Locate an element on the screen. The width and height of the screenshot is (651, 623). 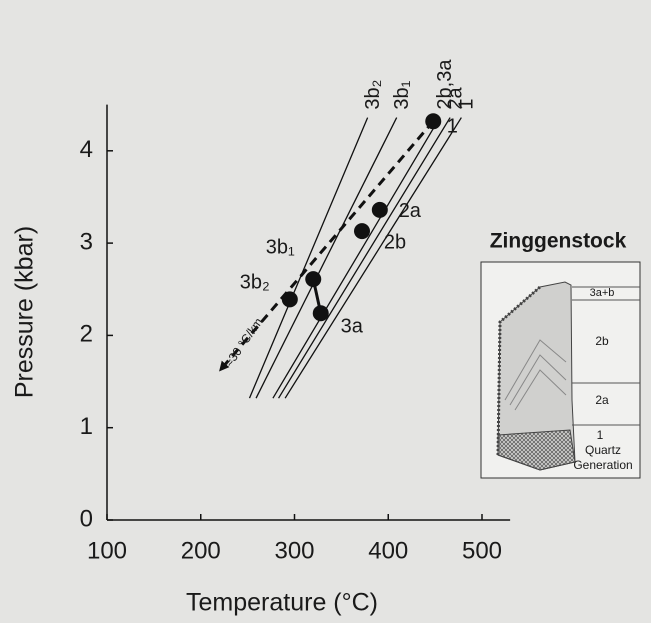
x-tick-label: 200 is located at coordinates (201, 550).